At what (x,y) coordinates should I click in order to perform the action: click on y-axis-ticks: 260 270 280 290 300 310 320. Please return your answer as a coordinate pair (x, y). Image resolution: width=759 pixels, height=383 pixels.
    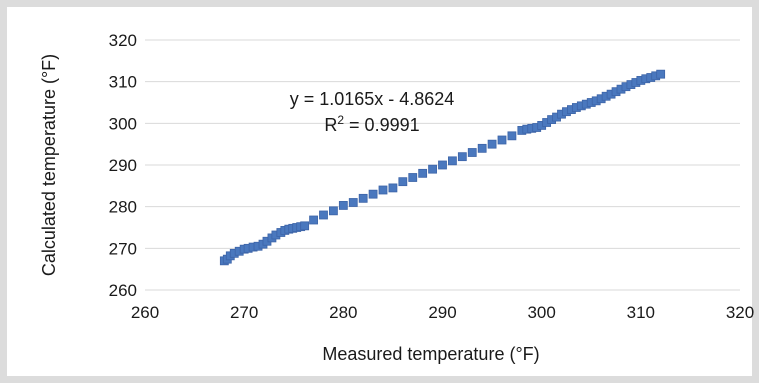
    Looking at the image, I should click on (123, 165).